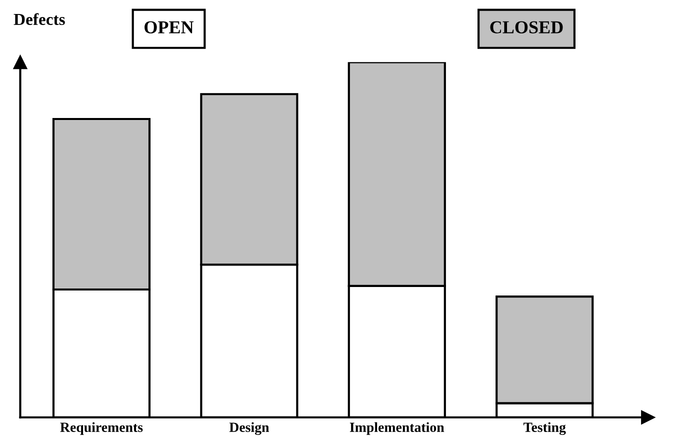 The height and width of the screenshot is (444, 675). Describe the element at coordinates (249, 428) in the screenshot. I see `x-tick-label: Design` at that location.